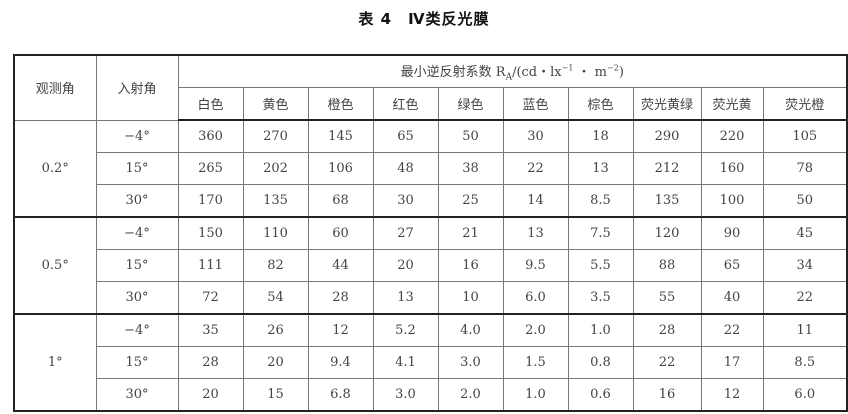  Describe the element at coordinates (275, 136) in the screenshot. I see `value-cell: 270` at that location.